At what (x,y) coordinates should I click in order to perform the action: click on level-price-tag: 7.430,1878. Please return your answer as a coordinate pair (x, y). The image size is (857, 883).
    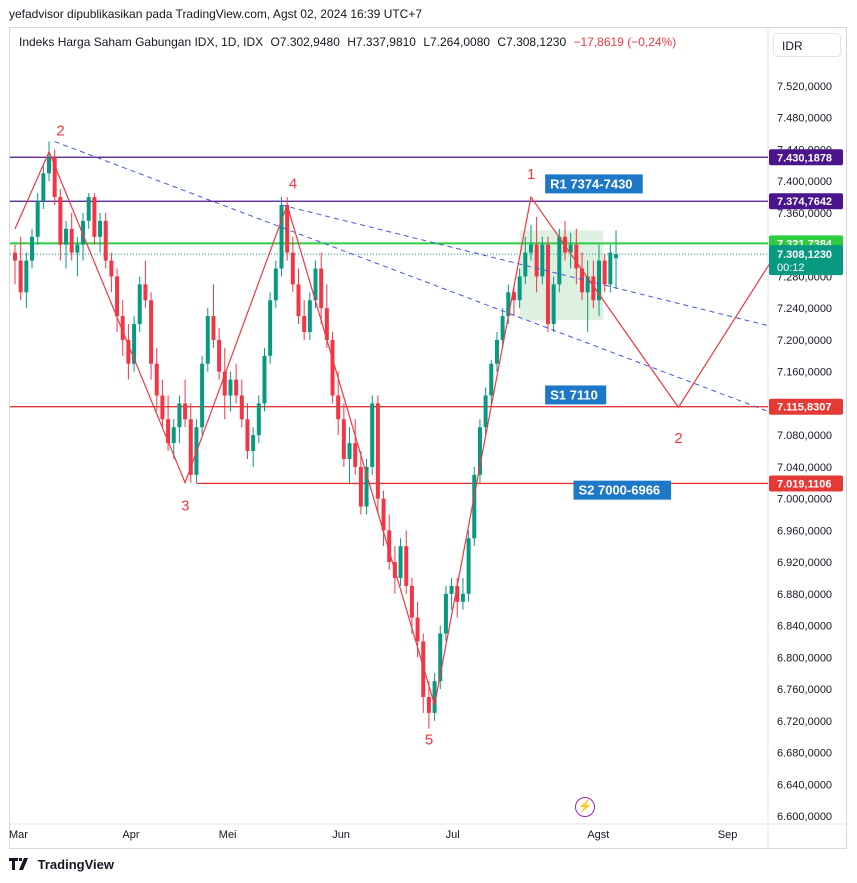
    Looking at the image, I should click on (806, 157).